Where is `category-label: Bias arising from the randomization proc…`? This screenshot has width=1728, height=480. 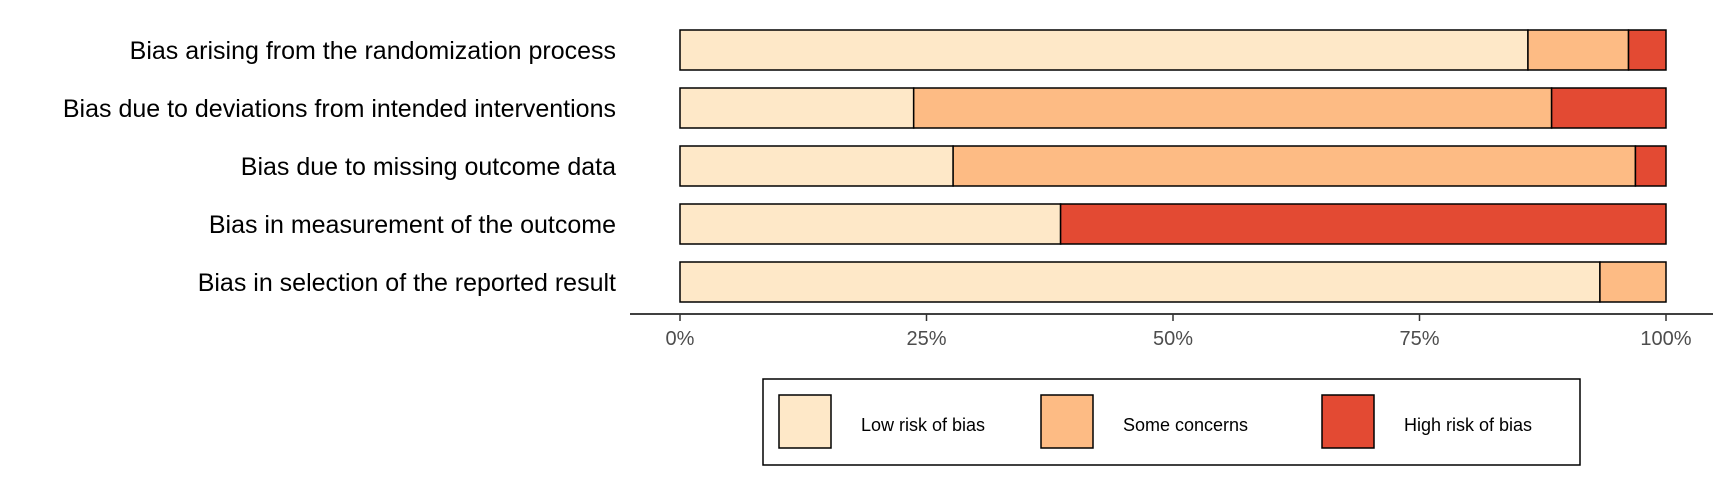 category-label: Bias arising from the randomization proc… is located at coordinates (373, 51).